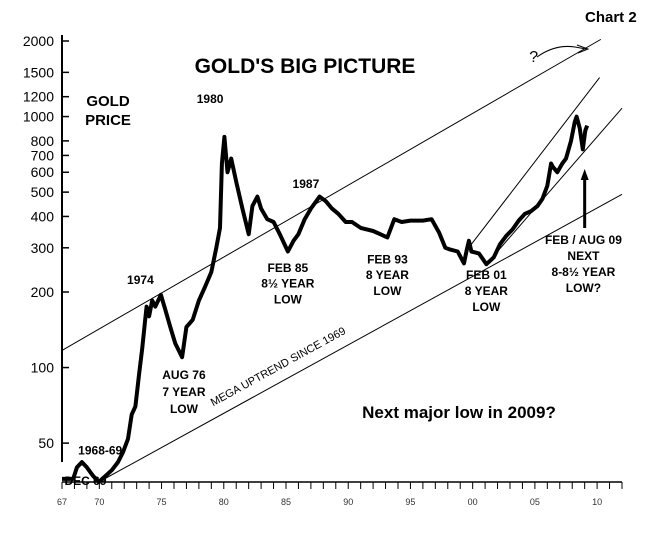 This screenshot has width=653, height=550. What do you see at coordinates (535, 502) in the screenshot?
I see `x-tick-label: 05` at bounding box center [535, 502].